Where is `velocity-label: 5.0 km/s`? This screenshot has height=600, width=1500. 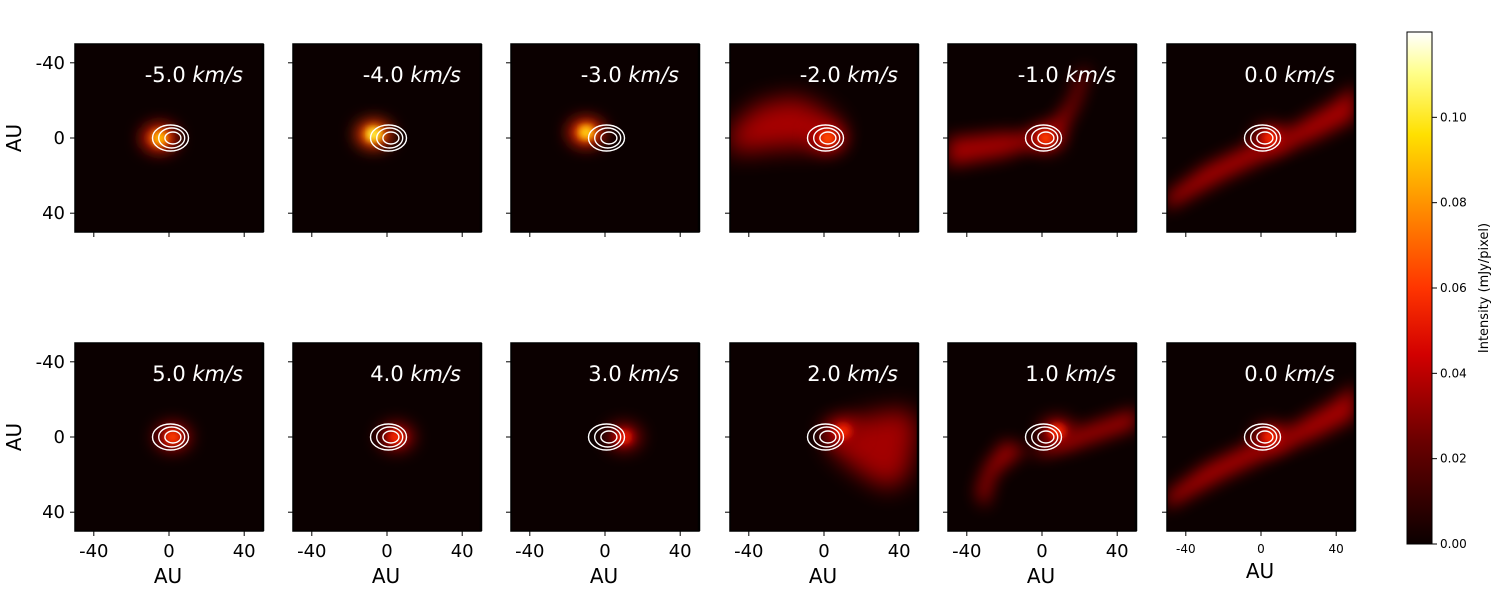
velocity-label: 5.0 km/s is located at coordinates (197, 374).